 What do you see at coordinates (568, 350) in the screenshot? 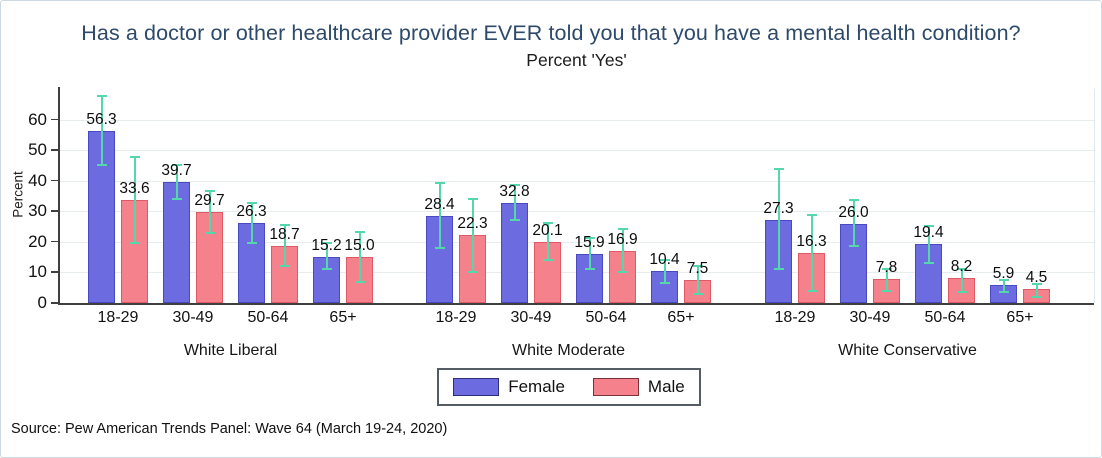
I see `group-label: White Moderate` at bounding box center [568, 350].